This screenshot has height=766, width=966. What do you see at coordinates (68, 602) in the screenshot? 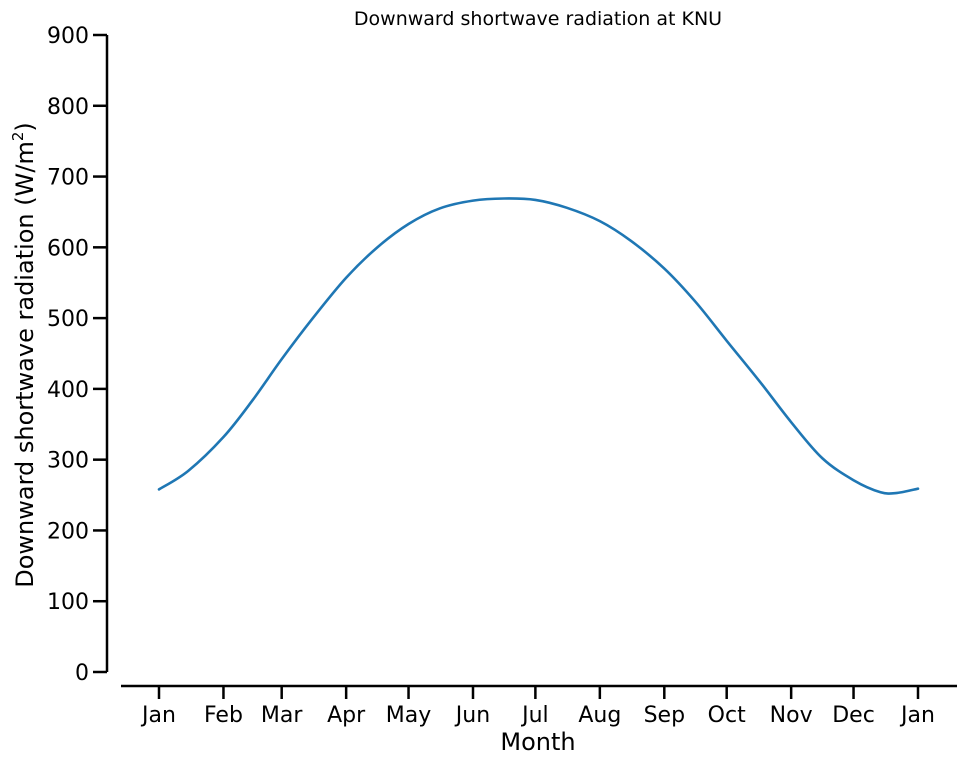
I see `y-tick-label: 100` at bounding box center [68, 602].